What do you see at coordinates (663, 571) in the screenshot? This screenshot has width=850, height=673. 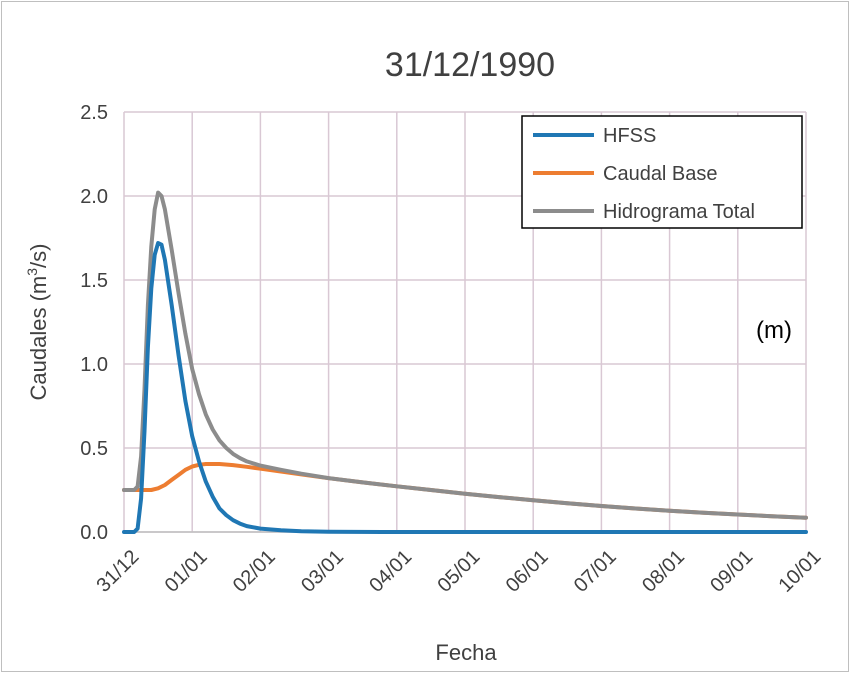 I see `x-tick-label: 08/01` at bounding box center [663, 571].